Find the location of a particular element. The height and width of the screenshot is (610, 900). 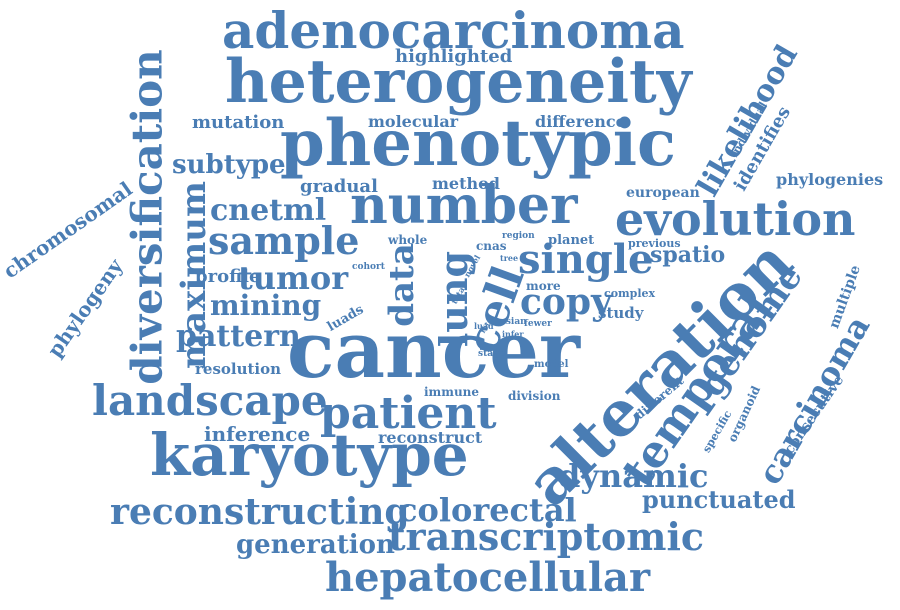

word-infer: infer is located at coordinates (513, 334).